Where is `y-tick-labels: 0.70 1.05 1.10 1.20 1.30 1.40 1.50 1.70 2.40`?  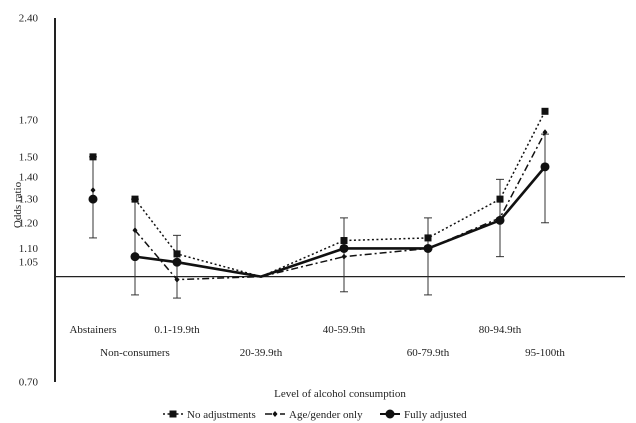 y-tick-labels: 0.70 1.05 1.10 1.20 1.30 1.40 1.50 1.70 2.40 is located at coordinates (29, 201).